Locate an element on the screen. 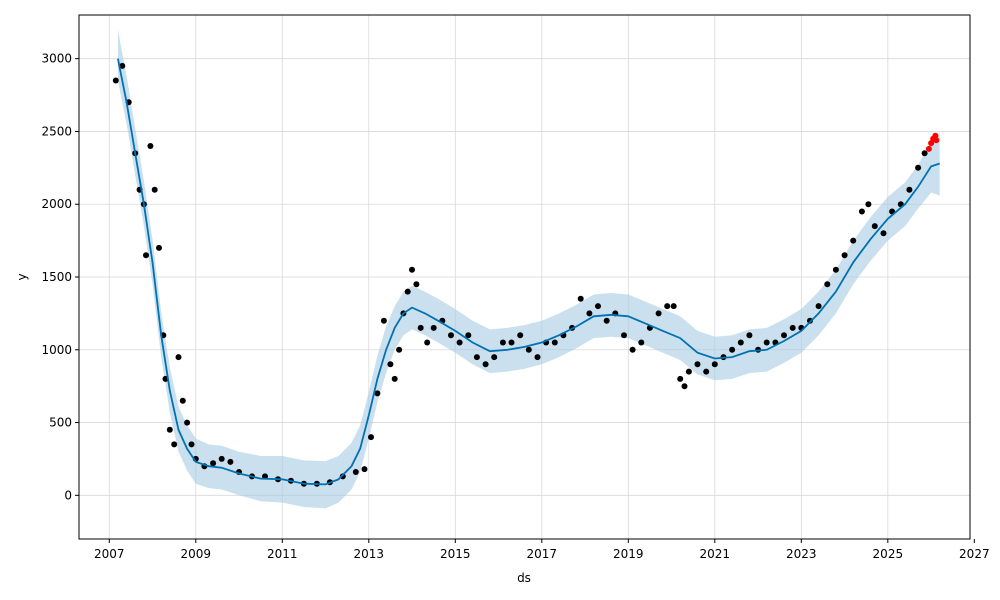 The width and height of the screenshot is (1000, 600). y-axis: 0 500 1000 1500 2000 2500 3000 is located at coordinates (60, 277).